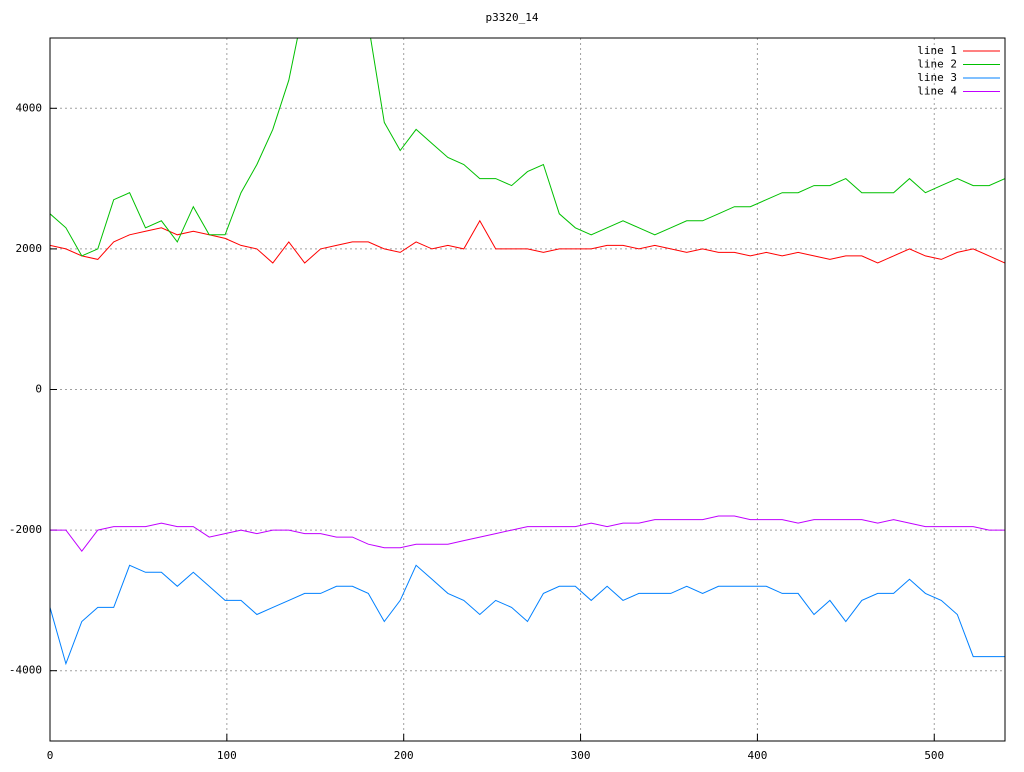 This screenshot has height=772, width=1024. Describe the element at coordinates (937, 50) in the screenshot. I see `legend-label: line 1` at that location.